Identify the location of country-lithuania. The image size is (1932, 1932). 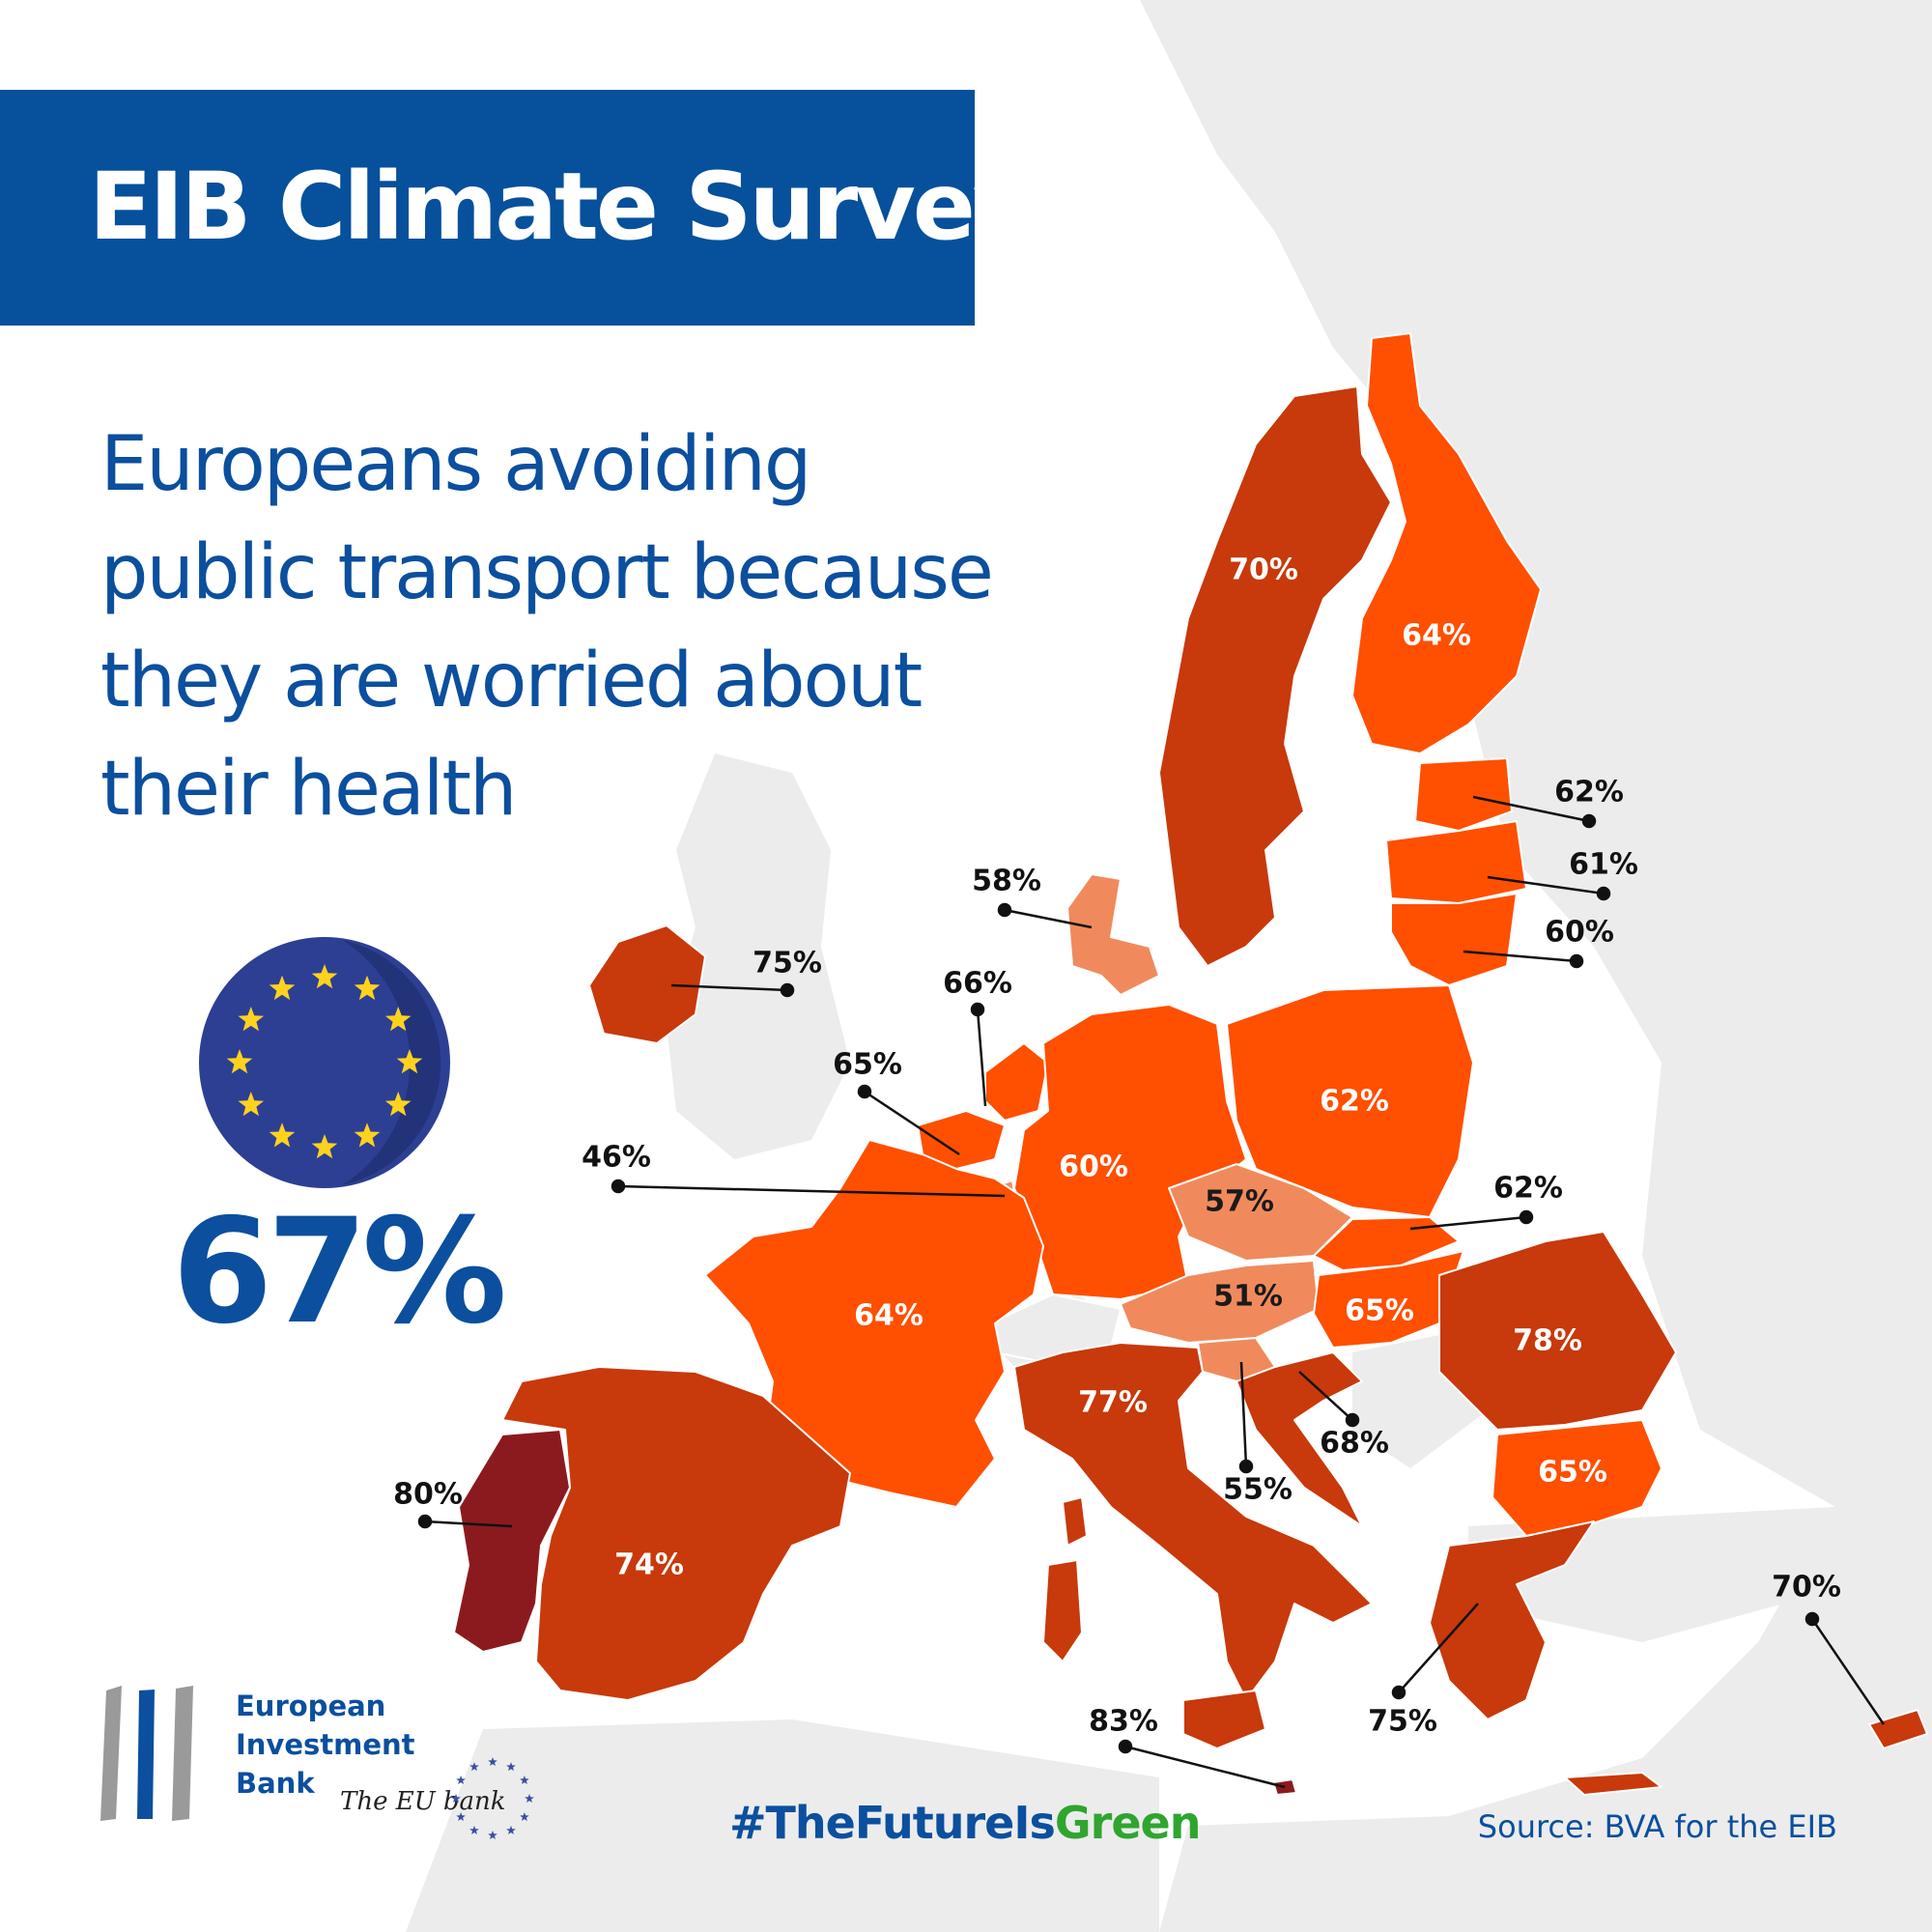
(1454, 939).